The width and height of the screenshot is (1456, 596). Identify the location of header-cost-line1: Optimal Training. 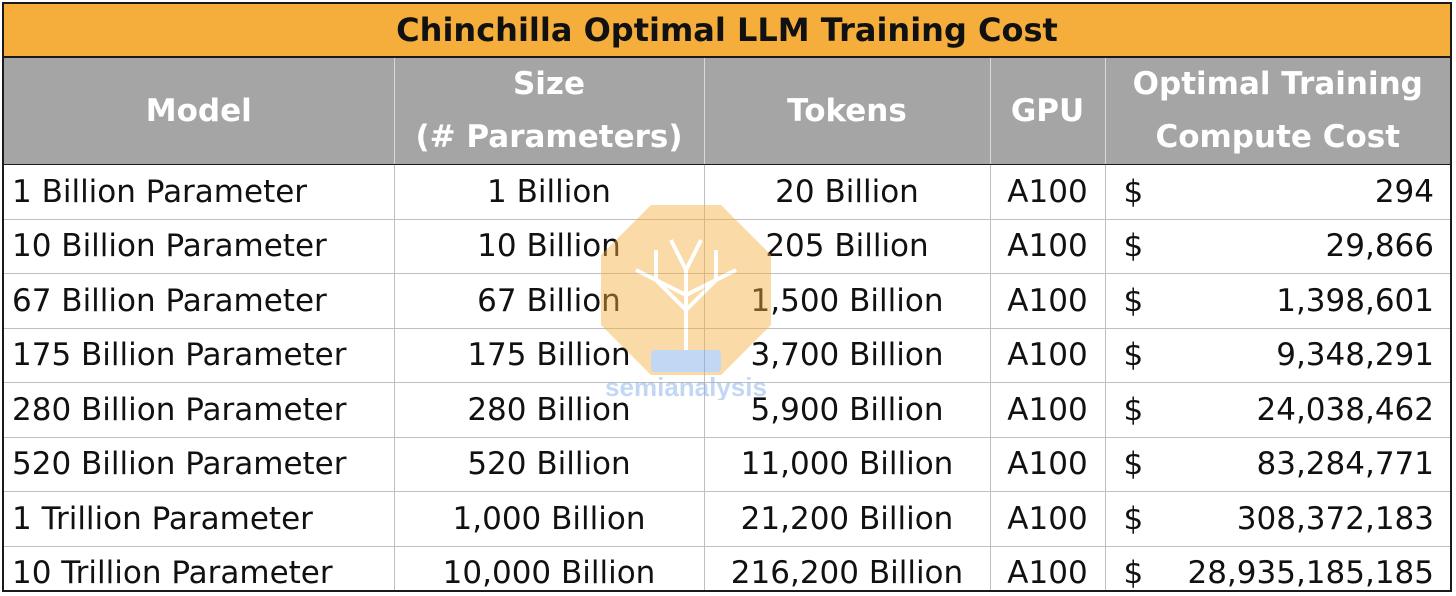
(1277, 84).